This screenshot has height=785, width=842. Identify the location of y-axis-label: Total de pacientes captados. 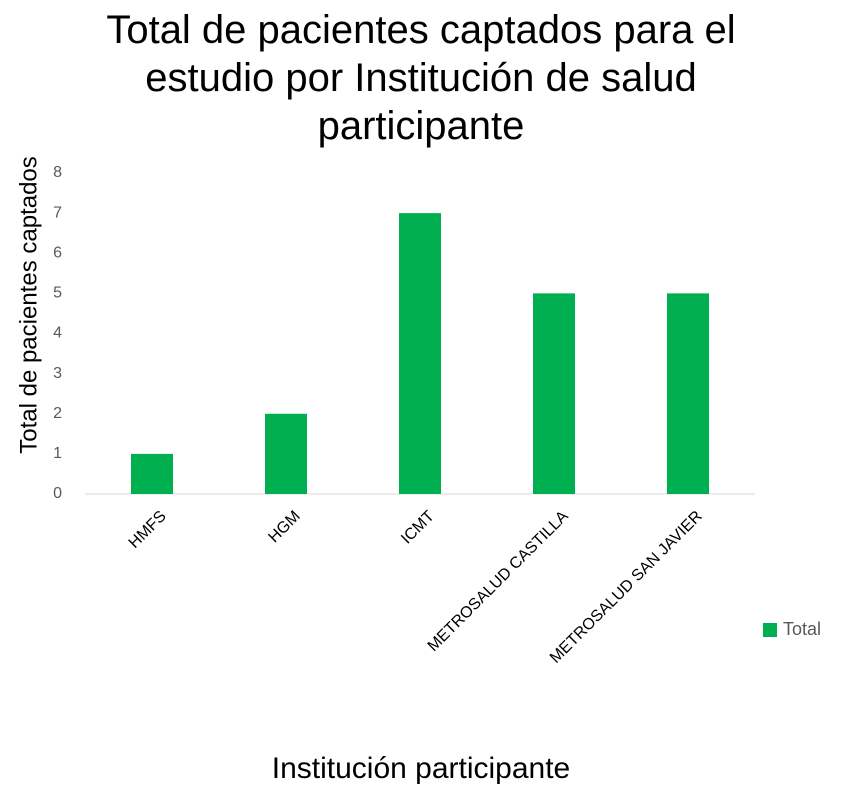
(28, 305).